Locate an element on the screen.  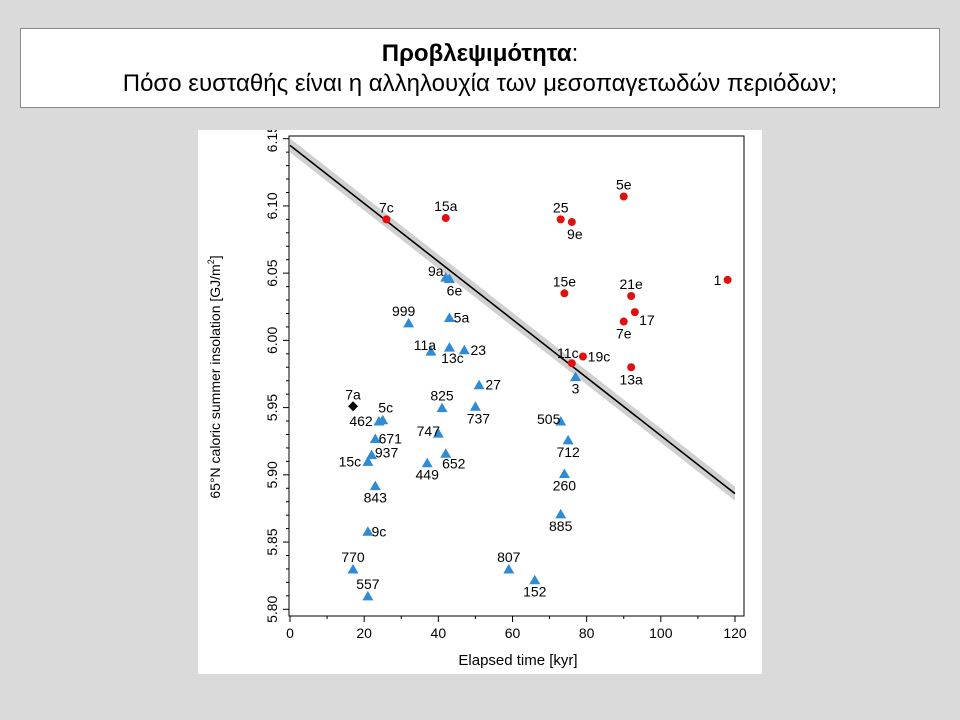
point-label: 557 is located at coordinates (368, 584).